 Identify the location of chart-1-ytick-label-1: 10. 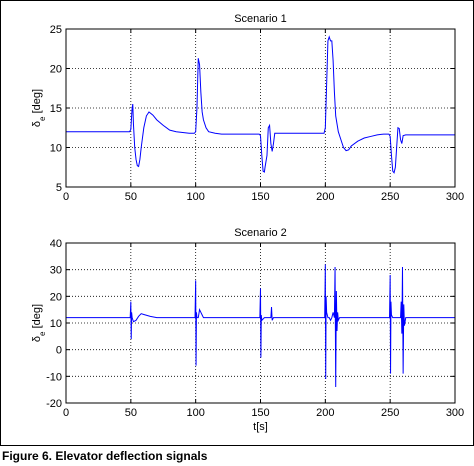
(56, 149).